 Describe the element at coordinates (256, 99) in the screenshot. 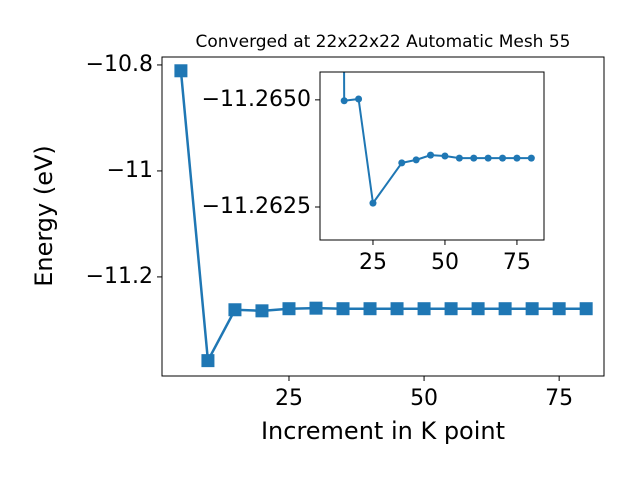

I see `y-tick-label: −11.2650` at that location.